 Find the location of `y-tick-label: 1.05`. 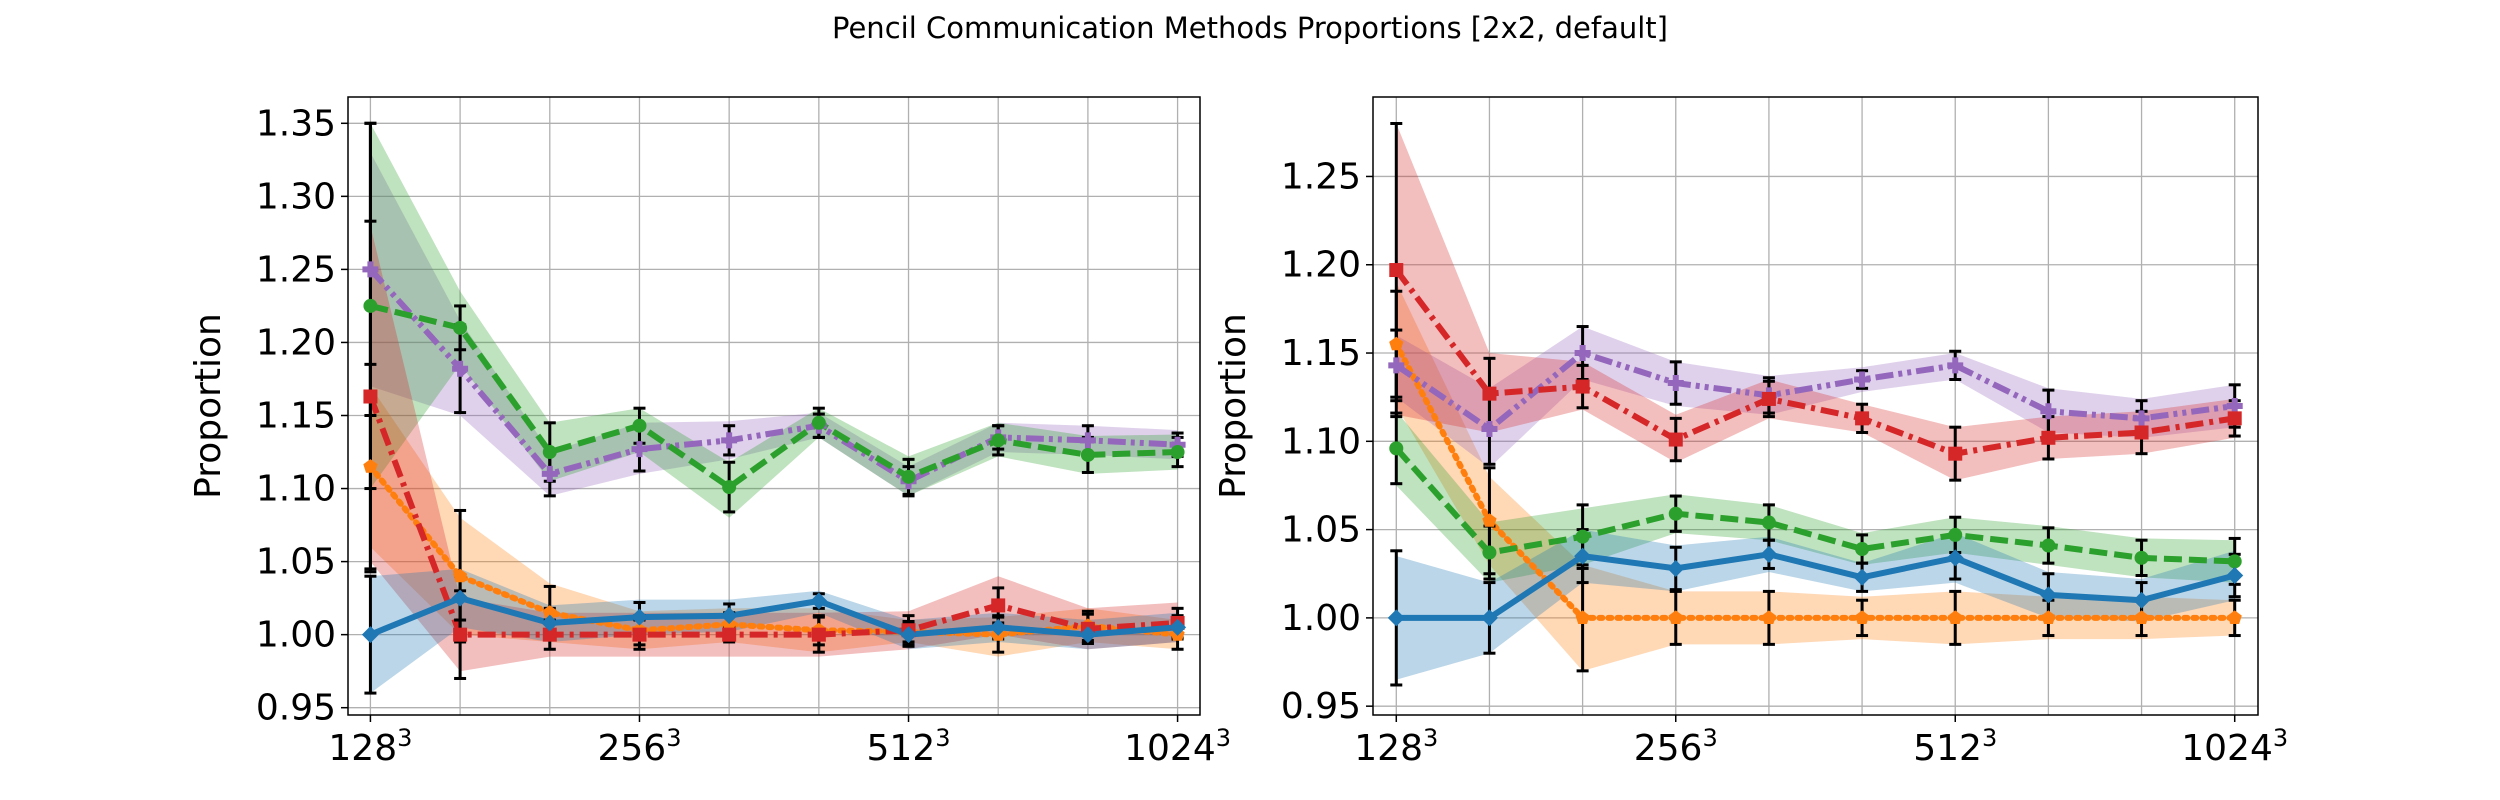

y-tick-label: 1.05 is located at coordinates (1321, 530).